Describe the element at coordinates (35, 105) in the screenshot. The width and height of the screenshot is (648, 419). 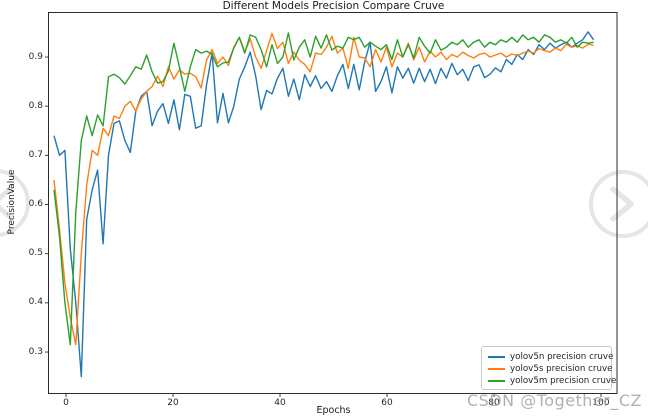
I see `y-tick-label: 0.8` at that location.